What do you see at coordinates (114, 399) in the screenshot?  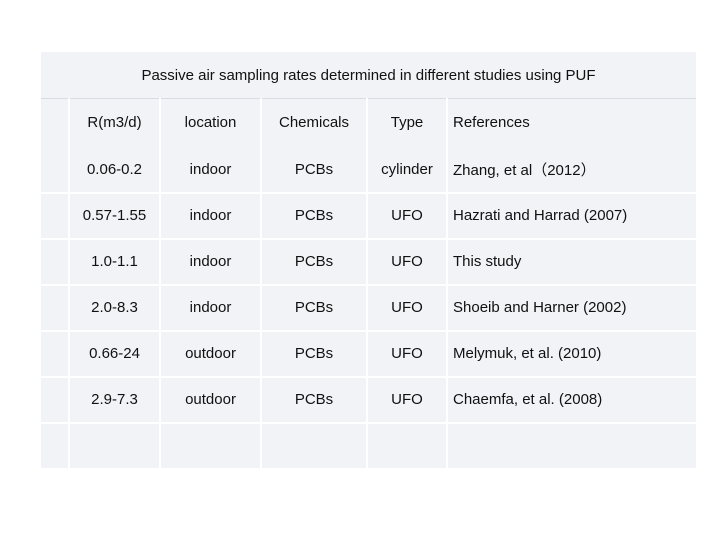 I see `cell-rate: 2.9-7.3` at bounding box center [114, 399].